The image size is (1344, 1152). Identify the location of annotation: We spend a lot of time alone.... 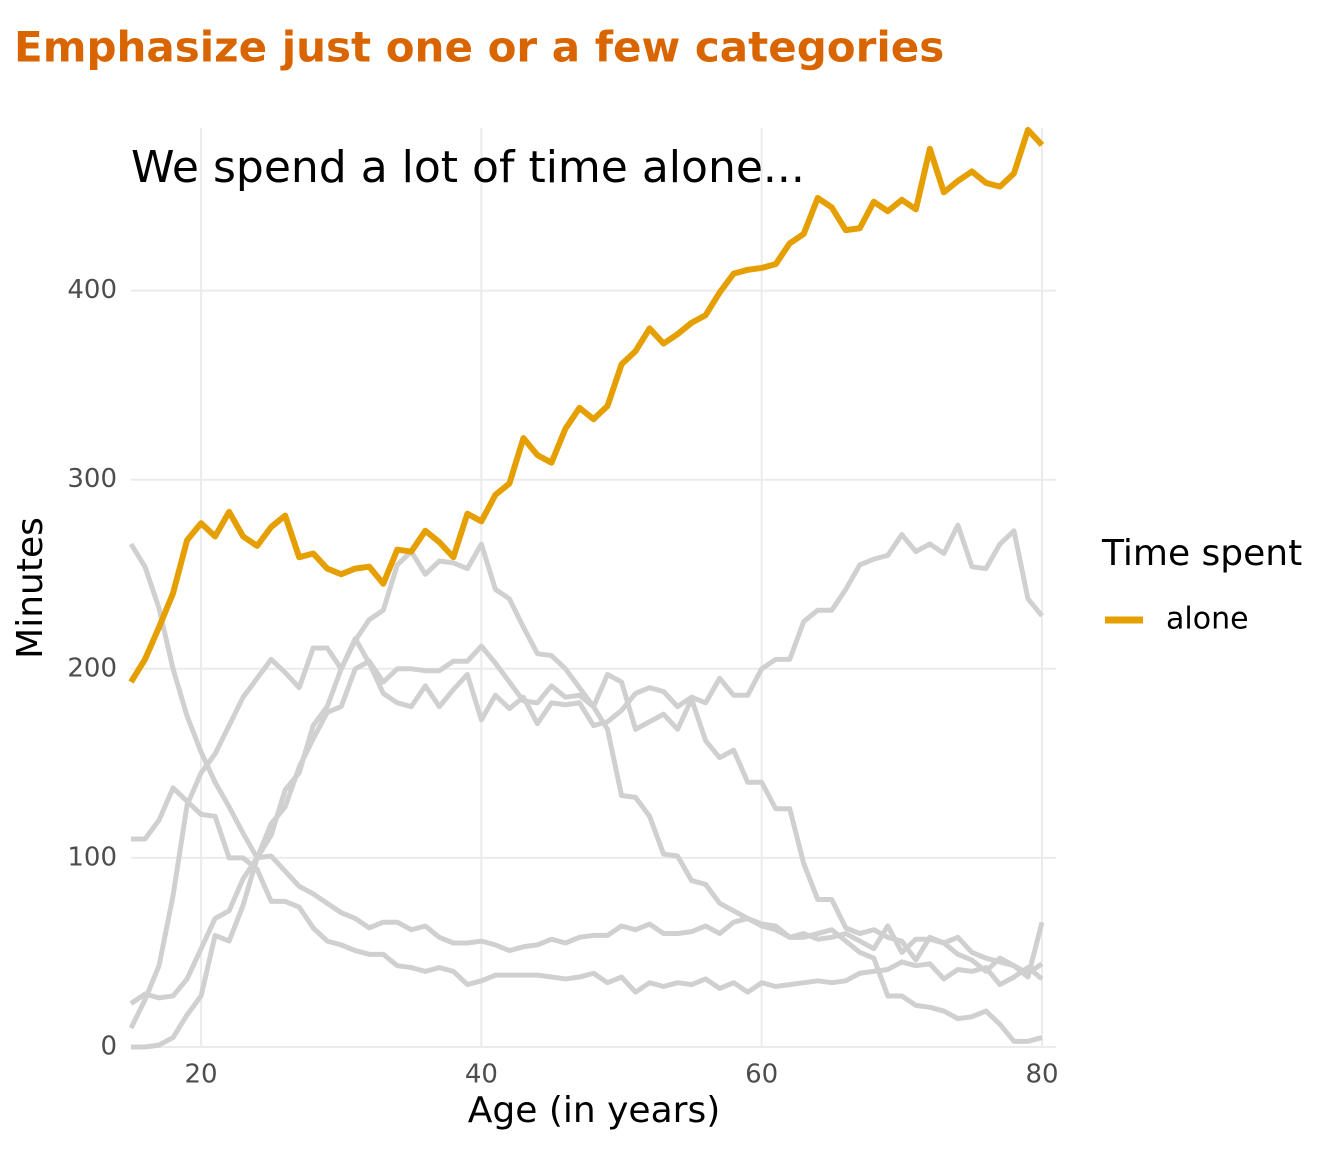
(468, 167).